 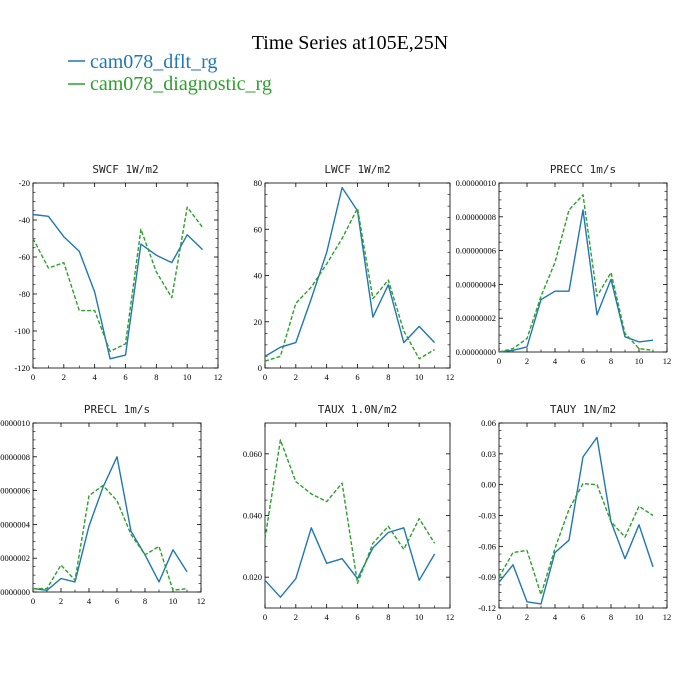 I want to click on y-tick-label-lwcf: 20, so click(x=258, y=322).